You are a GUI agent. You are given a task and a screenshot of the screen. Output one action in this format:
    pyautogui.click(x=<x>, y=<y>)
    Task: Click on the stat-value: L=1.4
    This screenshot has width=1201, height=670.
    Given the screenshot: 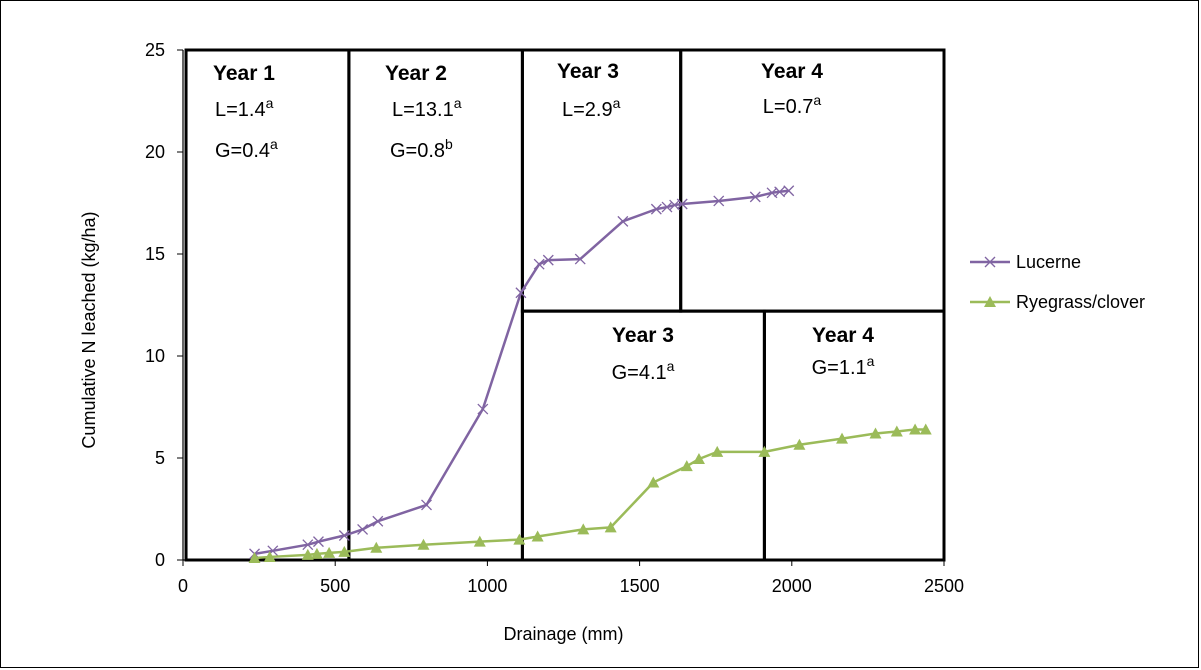 What is the action you would take?
    pyautogui.click(x=240, y=110)
    